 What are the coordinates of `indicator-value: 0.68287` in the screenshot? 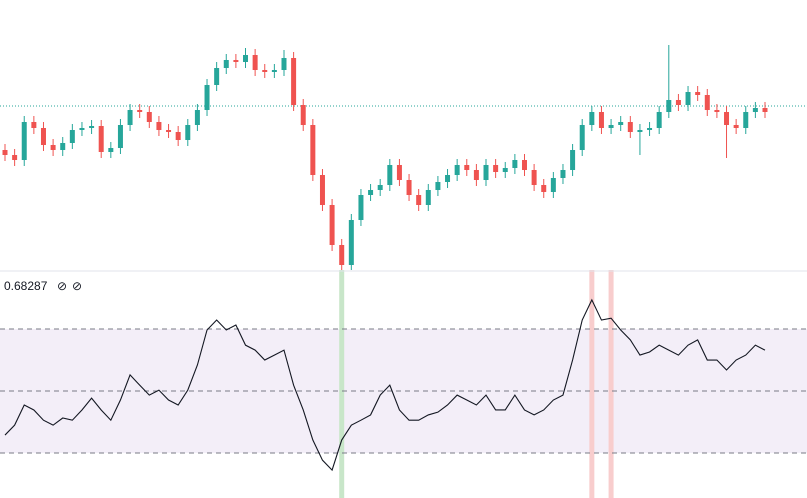 It's located at (26, 286).